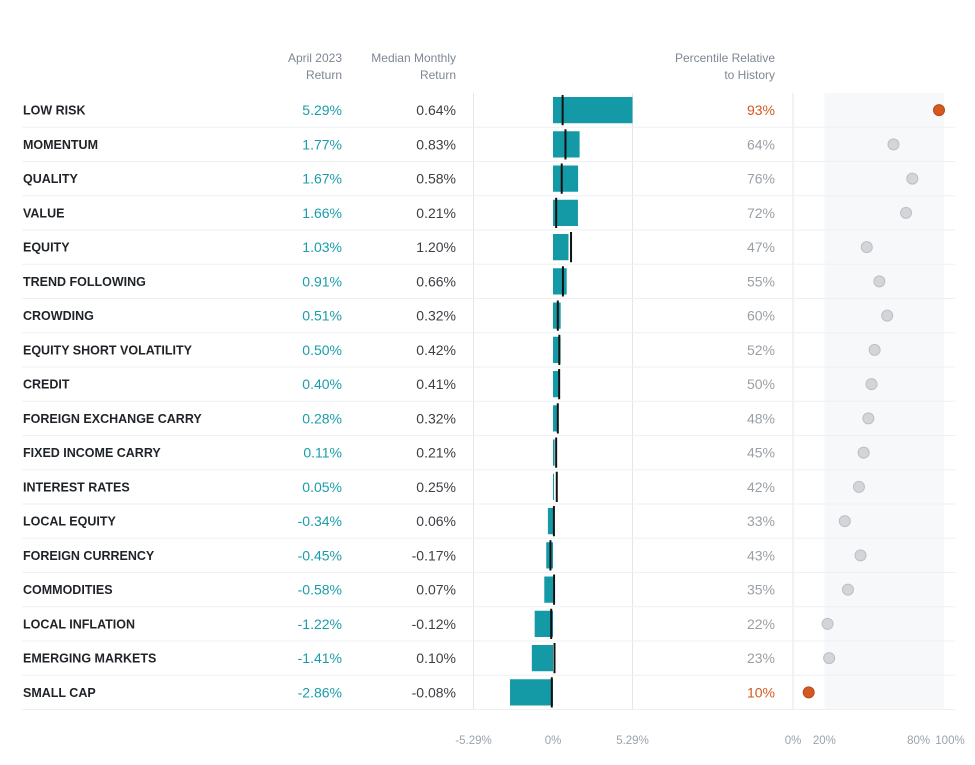  What do you see at coordinates (59, 693) in the screenshot?
I see `factor-label: SMALL CAP` at bounding box center [59, 693].